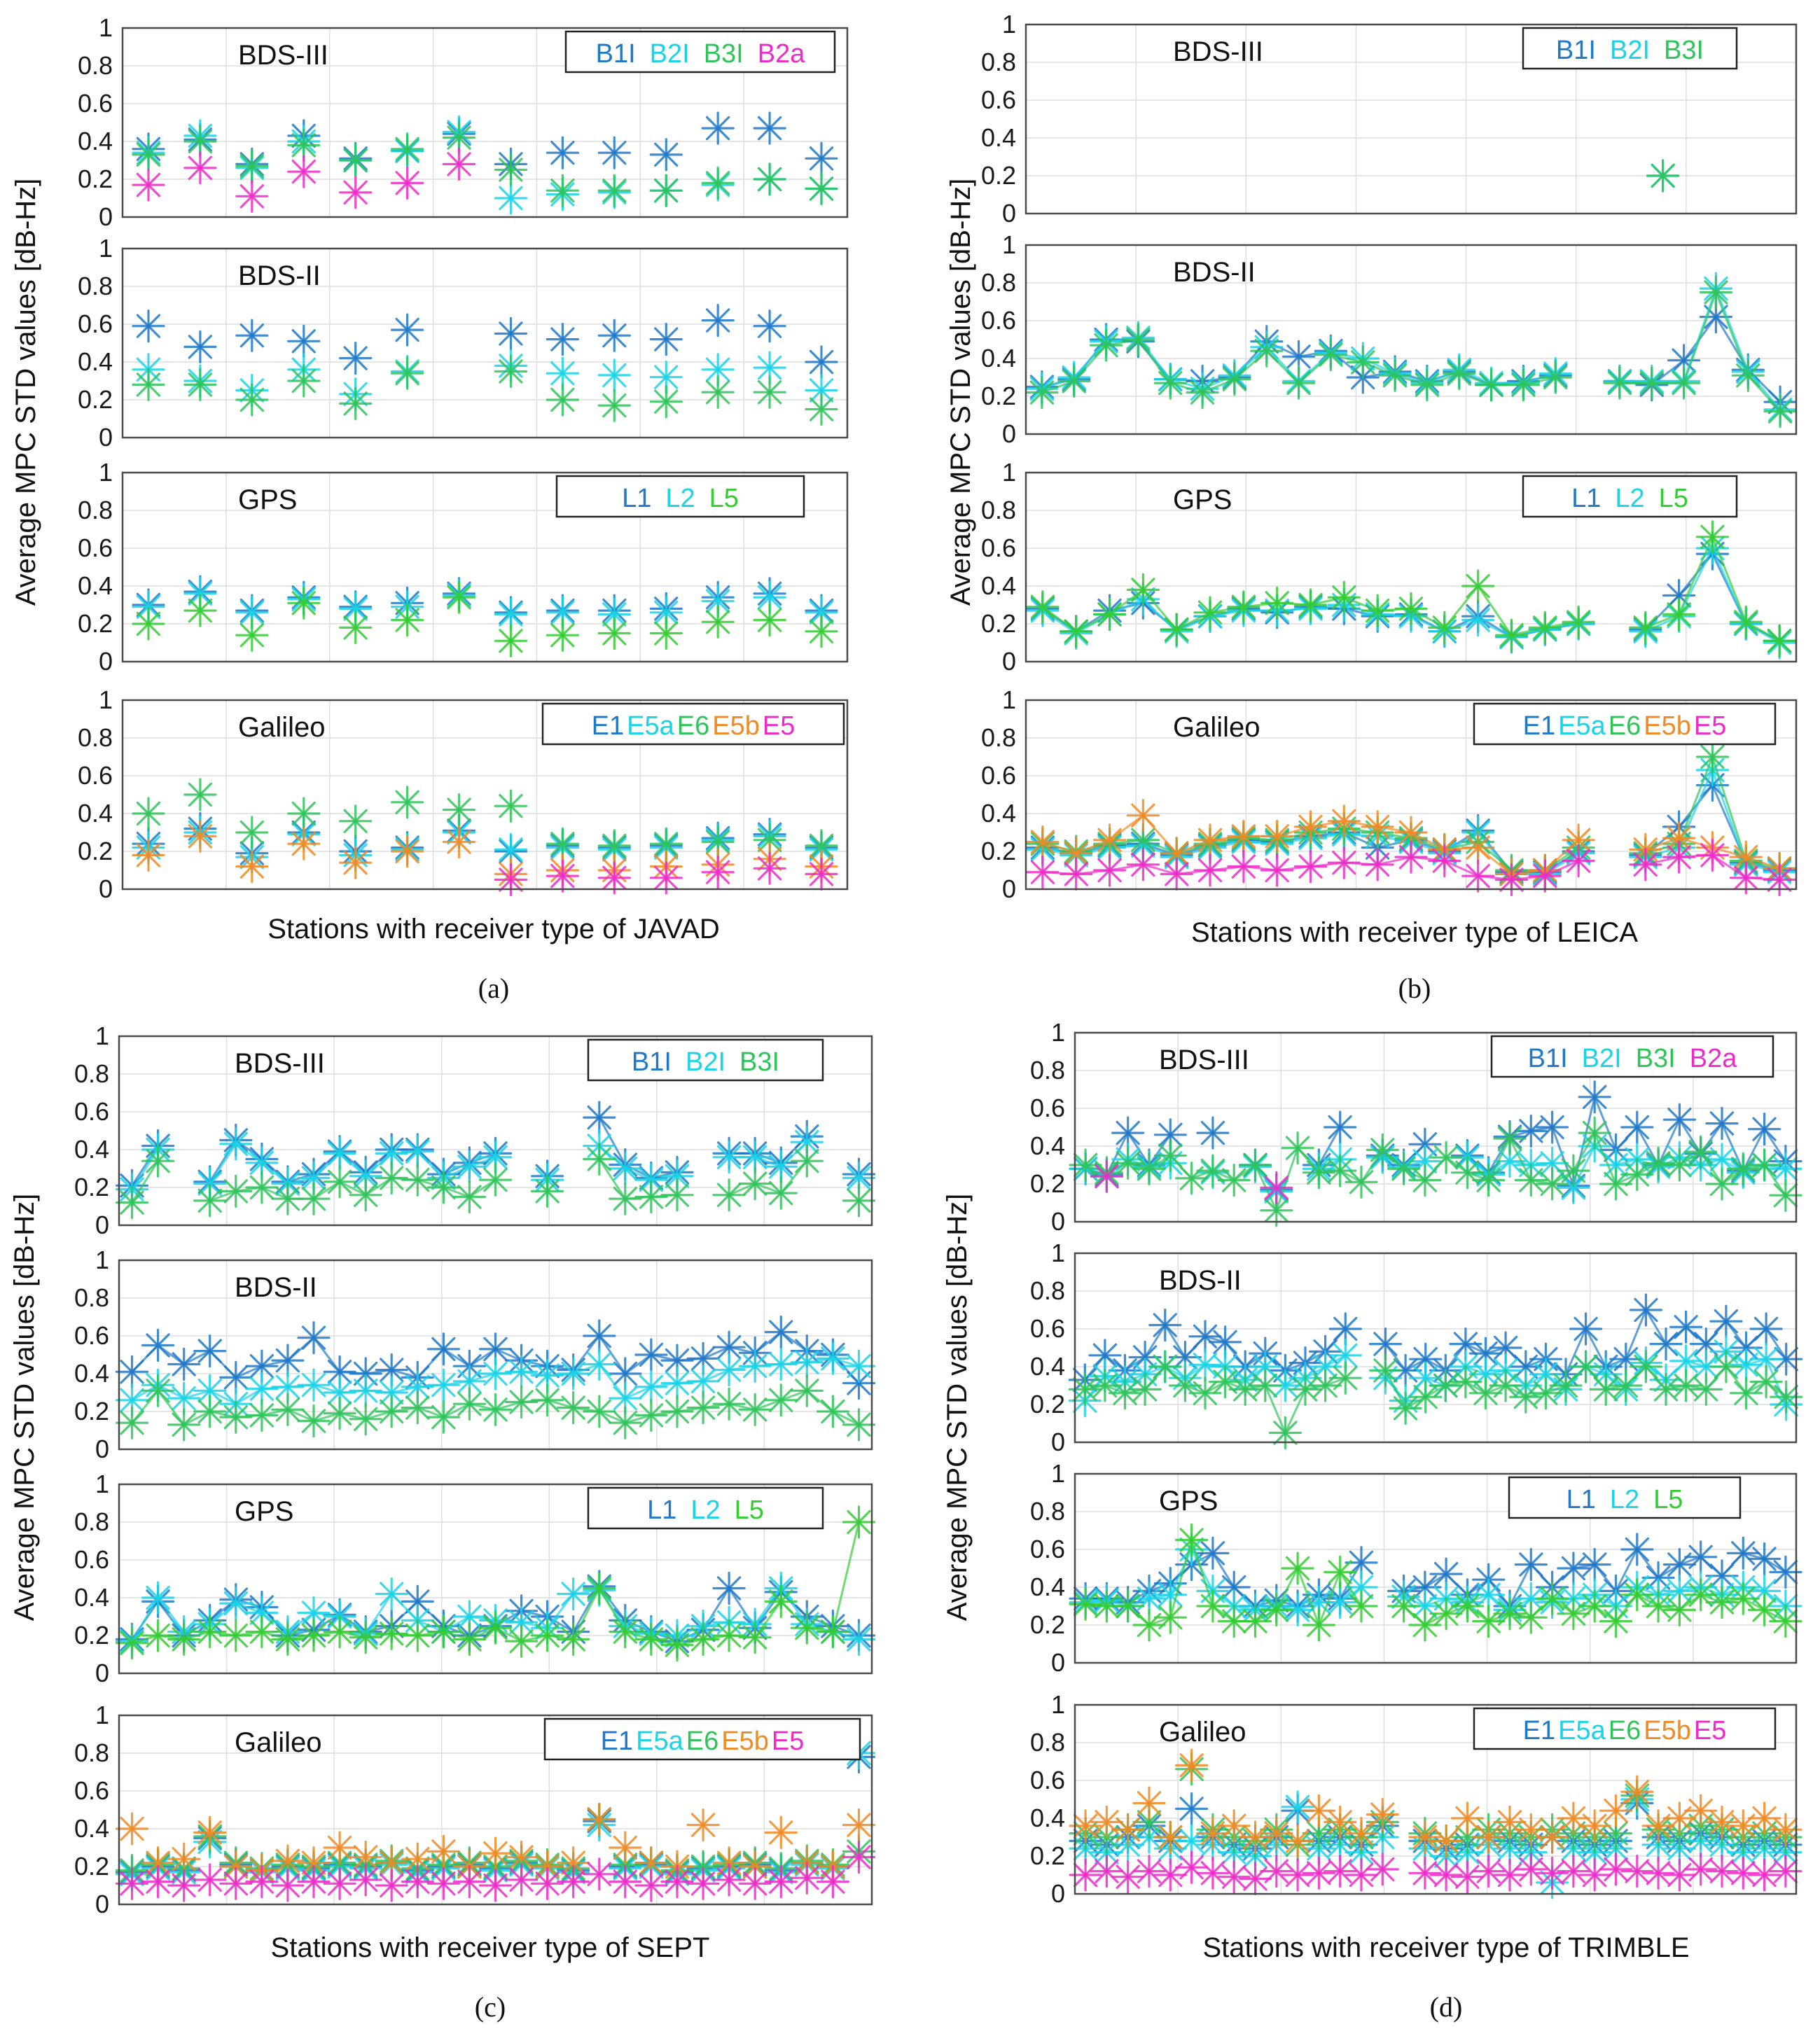 The height and width of the screenshot is (2036, 1820). I want to click on subplot-title: Galileo, so click(282, 728).